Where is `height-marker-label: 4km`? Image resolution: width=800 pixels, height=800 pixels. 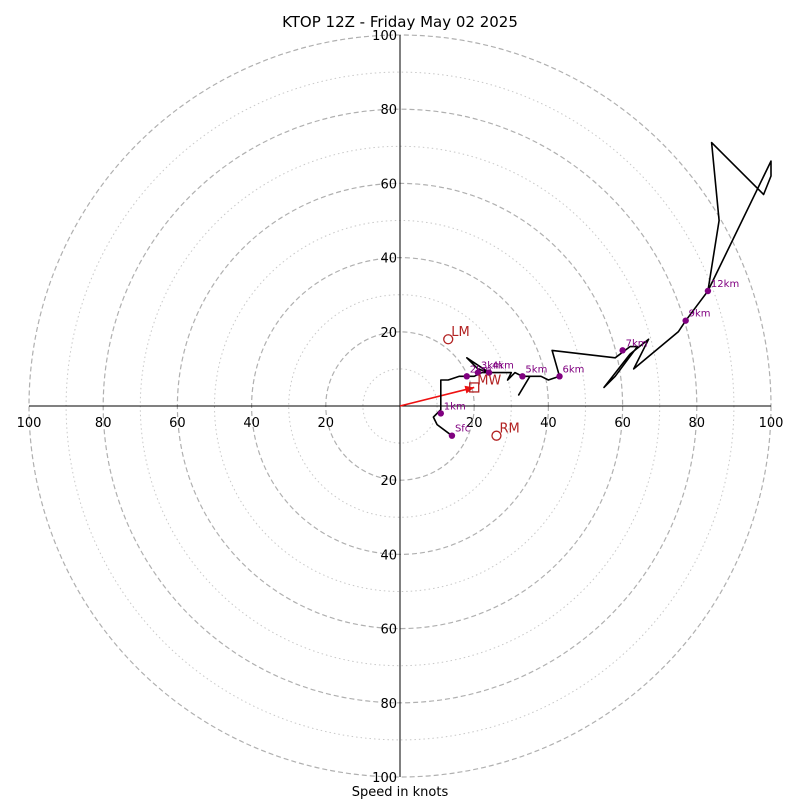 height-marker-label: 4km is located at coordinates (503, 366).